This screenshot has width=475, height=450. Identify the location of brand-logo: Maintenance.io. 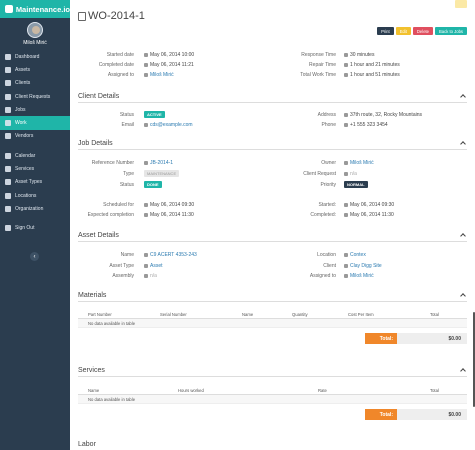
(35, 9).